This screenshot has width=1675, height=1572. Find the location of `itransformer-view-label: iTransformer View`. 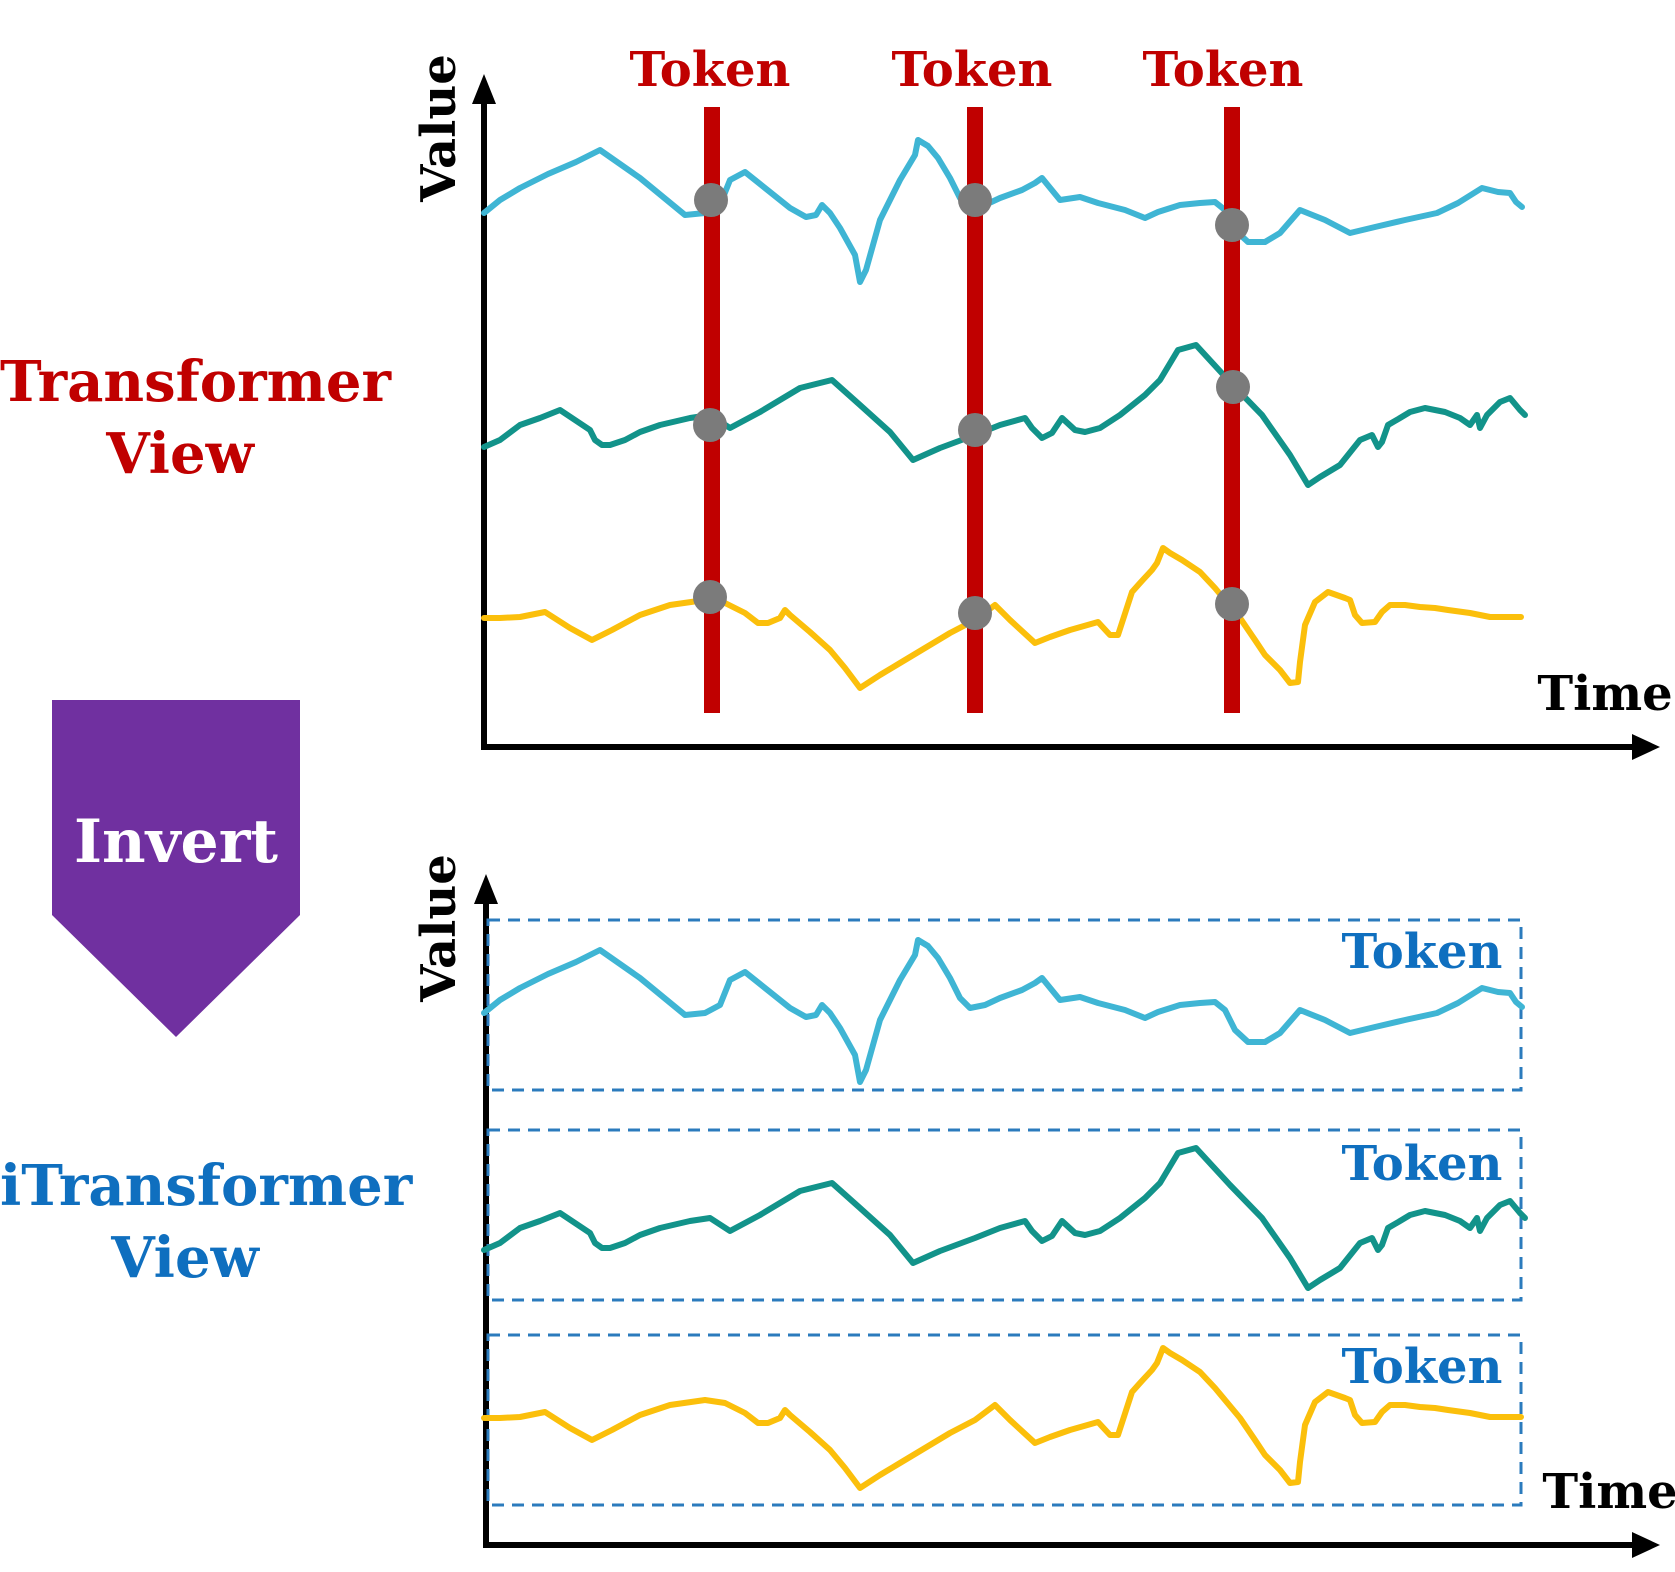

itransformer-view-label: iTransformer View is located at coordinates (206, 1222).